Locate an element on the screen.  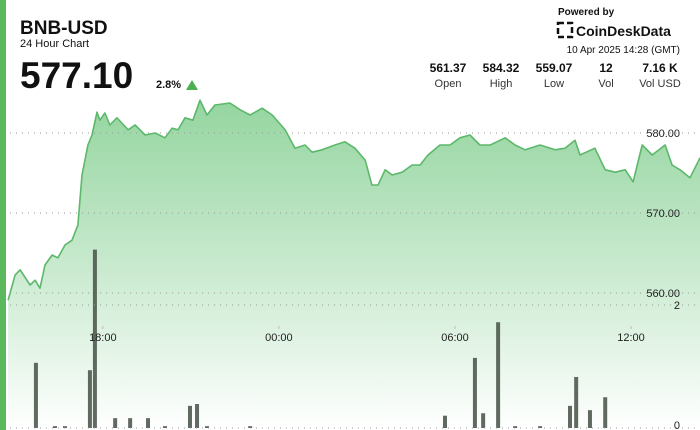
x-tick-label: 18:00 is located at coordinates (103, 338).